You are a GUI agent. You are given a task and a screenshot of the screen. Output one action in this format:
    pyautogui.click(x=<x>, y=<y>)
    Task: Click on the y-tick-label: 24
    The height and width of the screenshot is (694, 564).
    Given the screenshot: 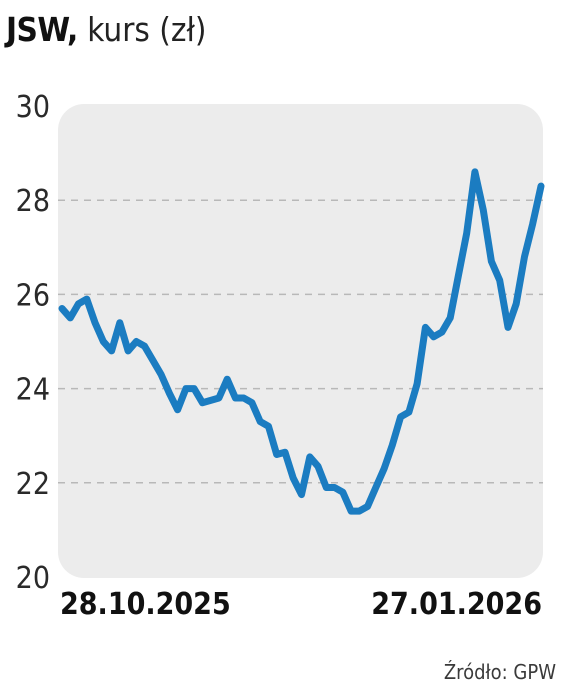 What is the action you would take?
    pyautogui.click(x=33, y=390)
    